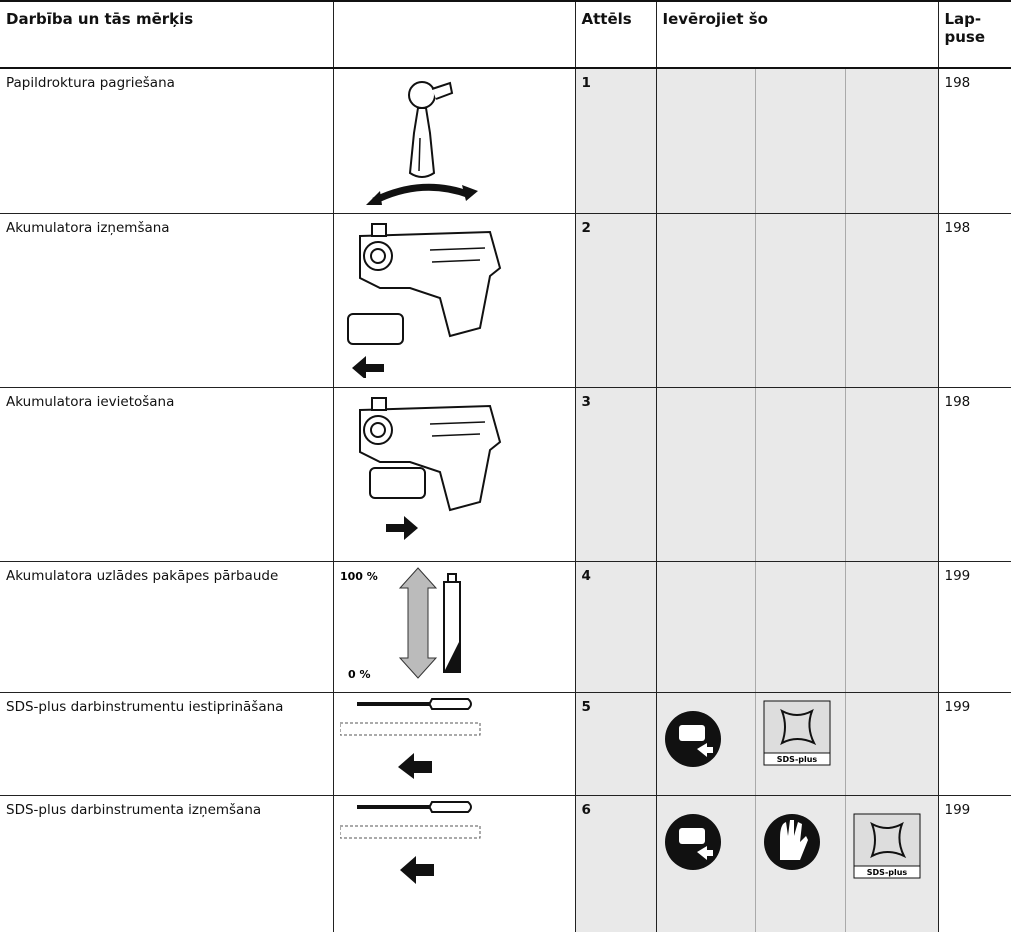 This screenshot has height=932, width=1011. Describe the element at coordinates (423, 301) in the screenshot. I see `battery-remove-icon` at that location.